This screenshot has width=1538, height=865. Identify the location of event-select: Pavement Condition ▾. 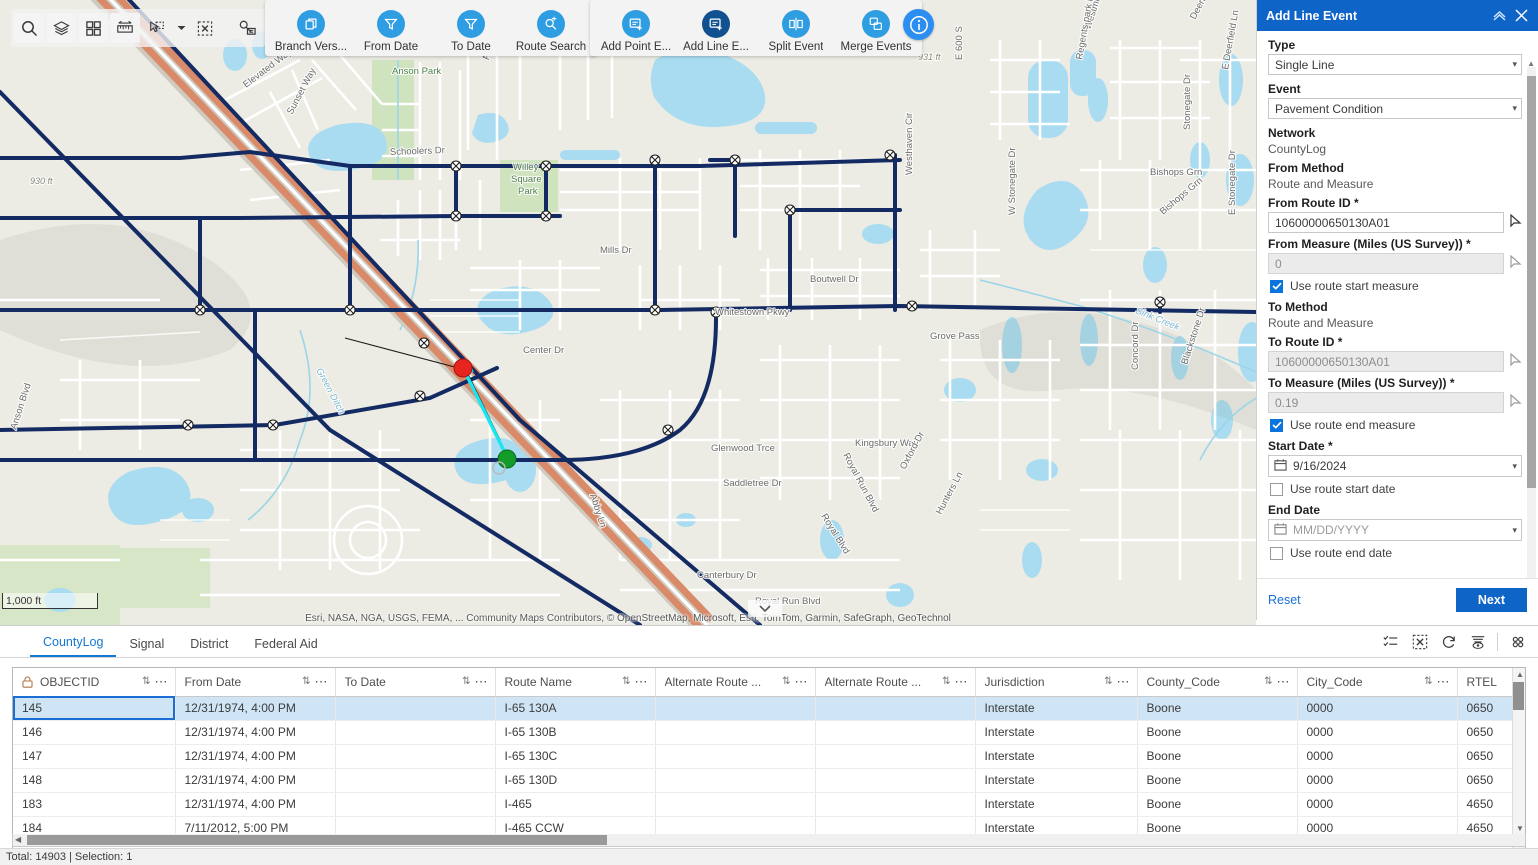
(1395, 108).